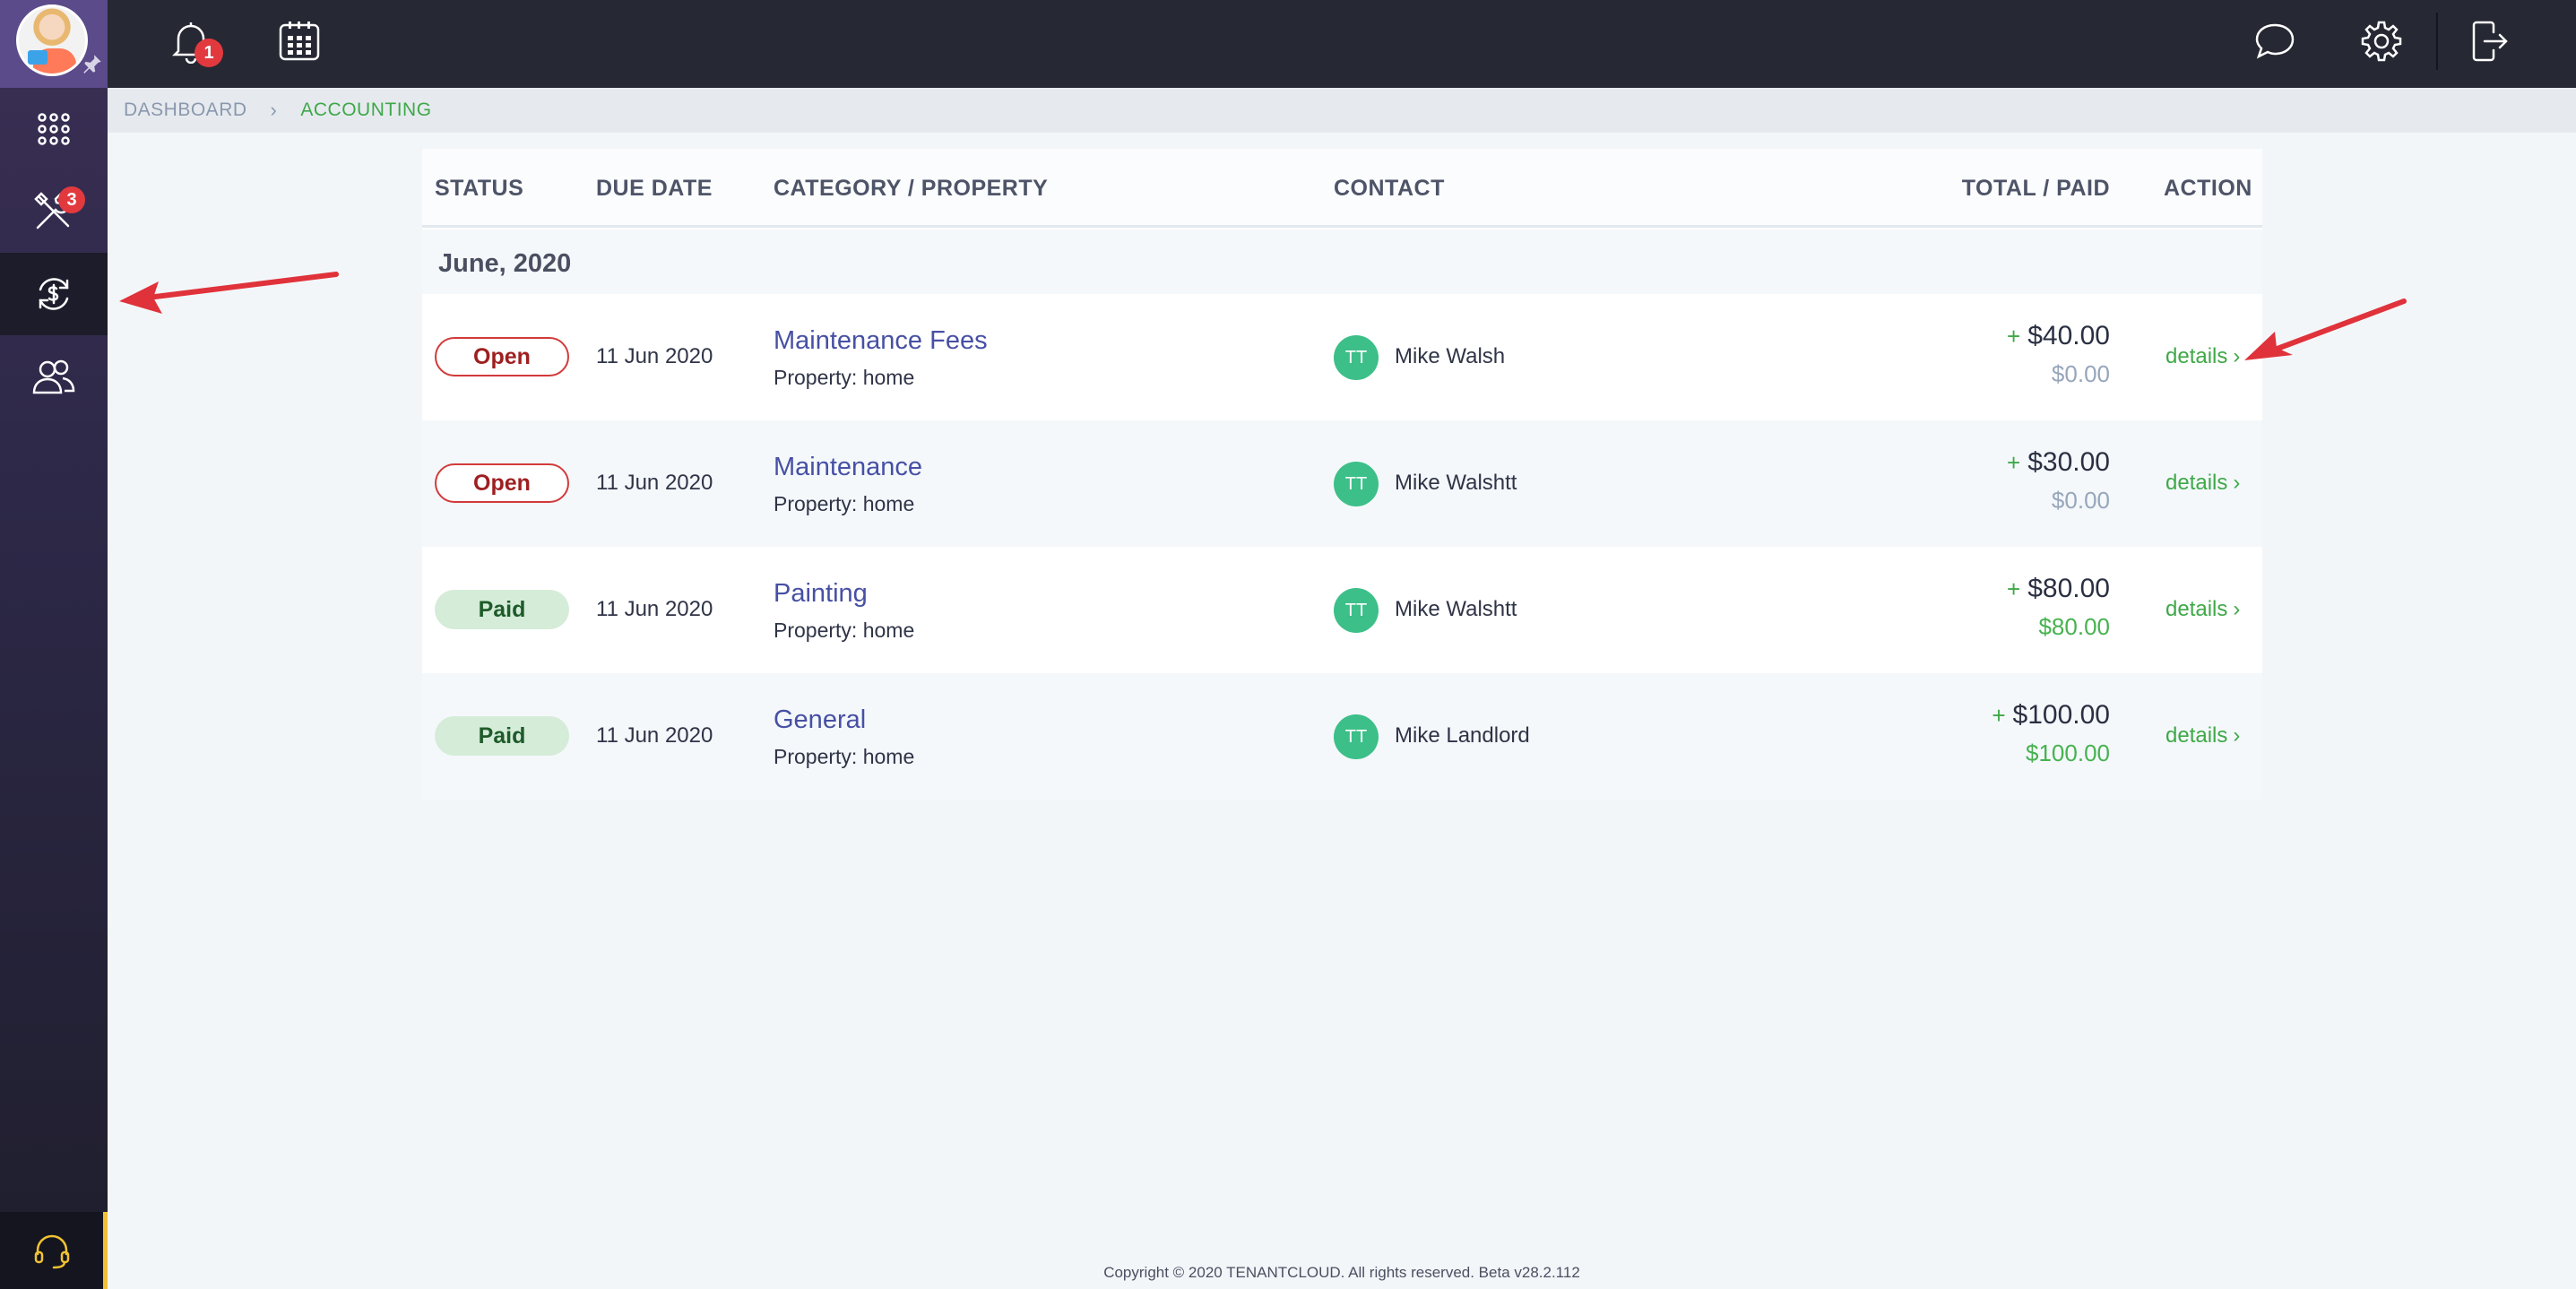  I want to click on total-amount: $80.00, so click(2068, 588).